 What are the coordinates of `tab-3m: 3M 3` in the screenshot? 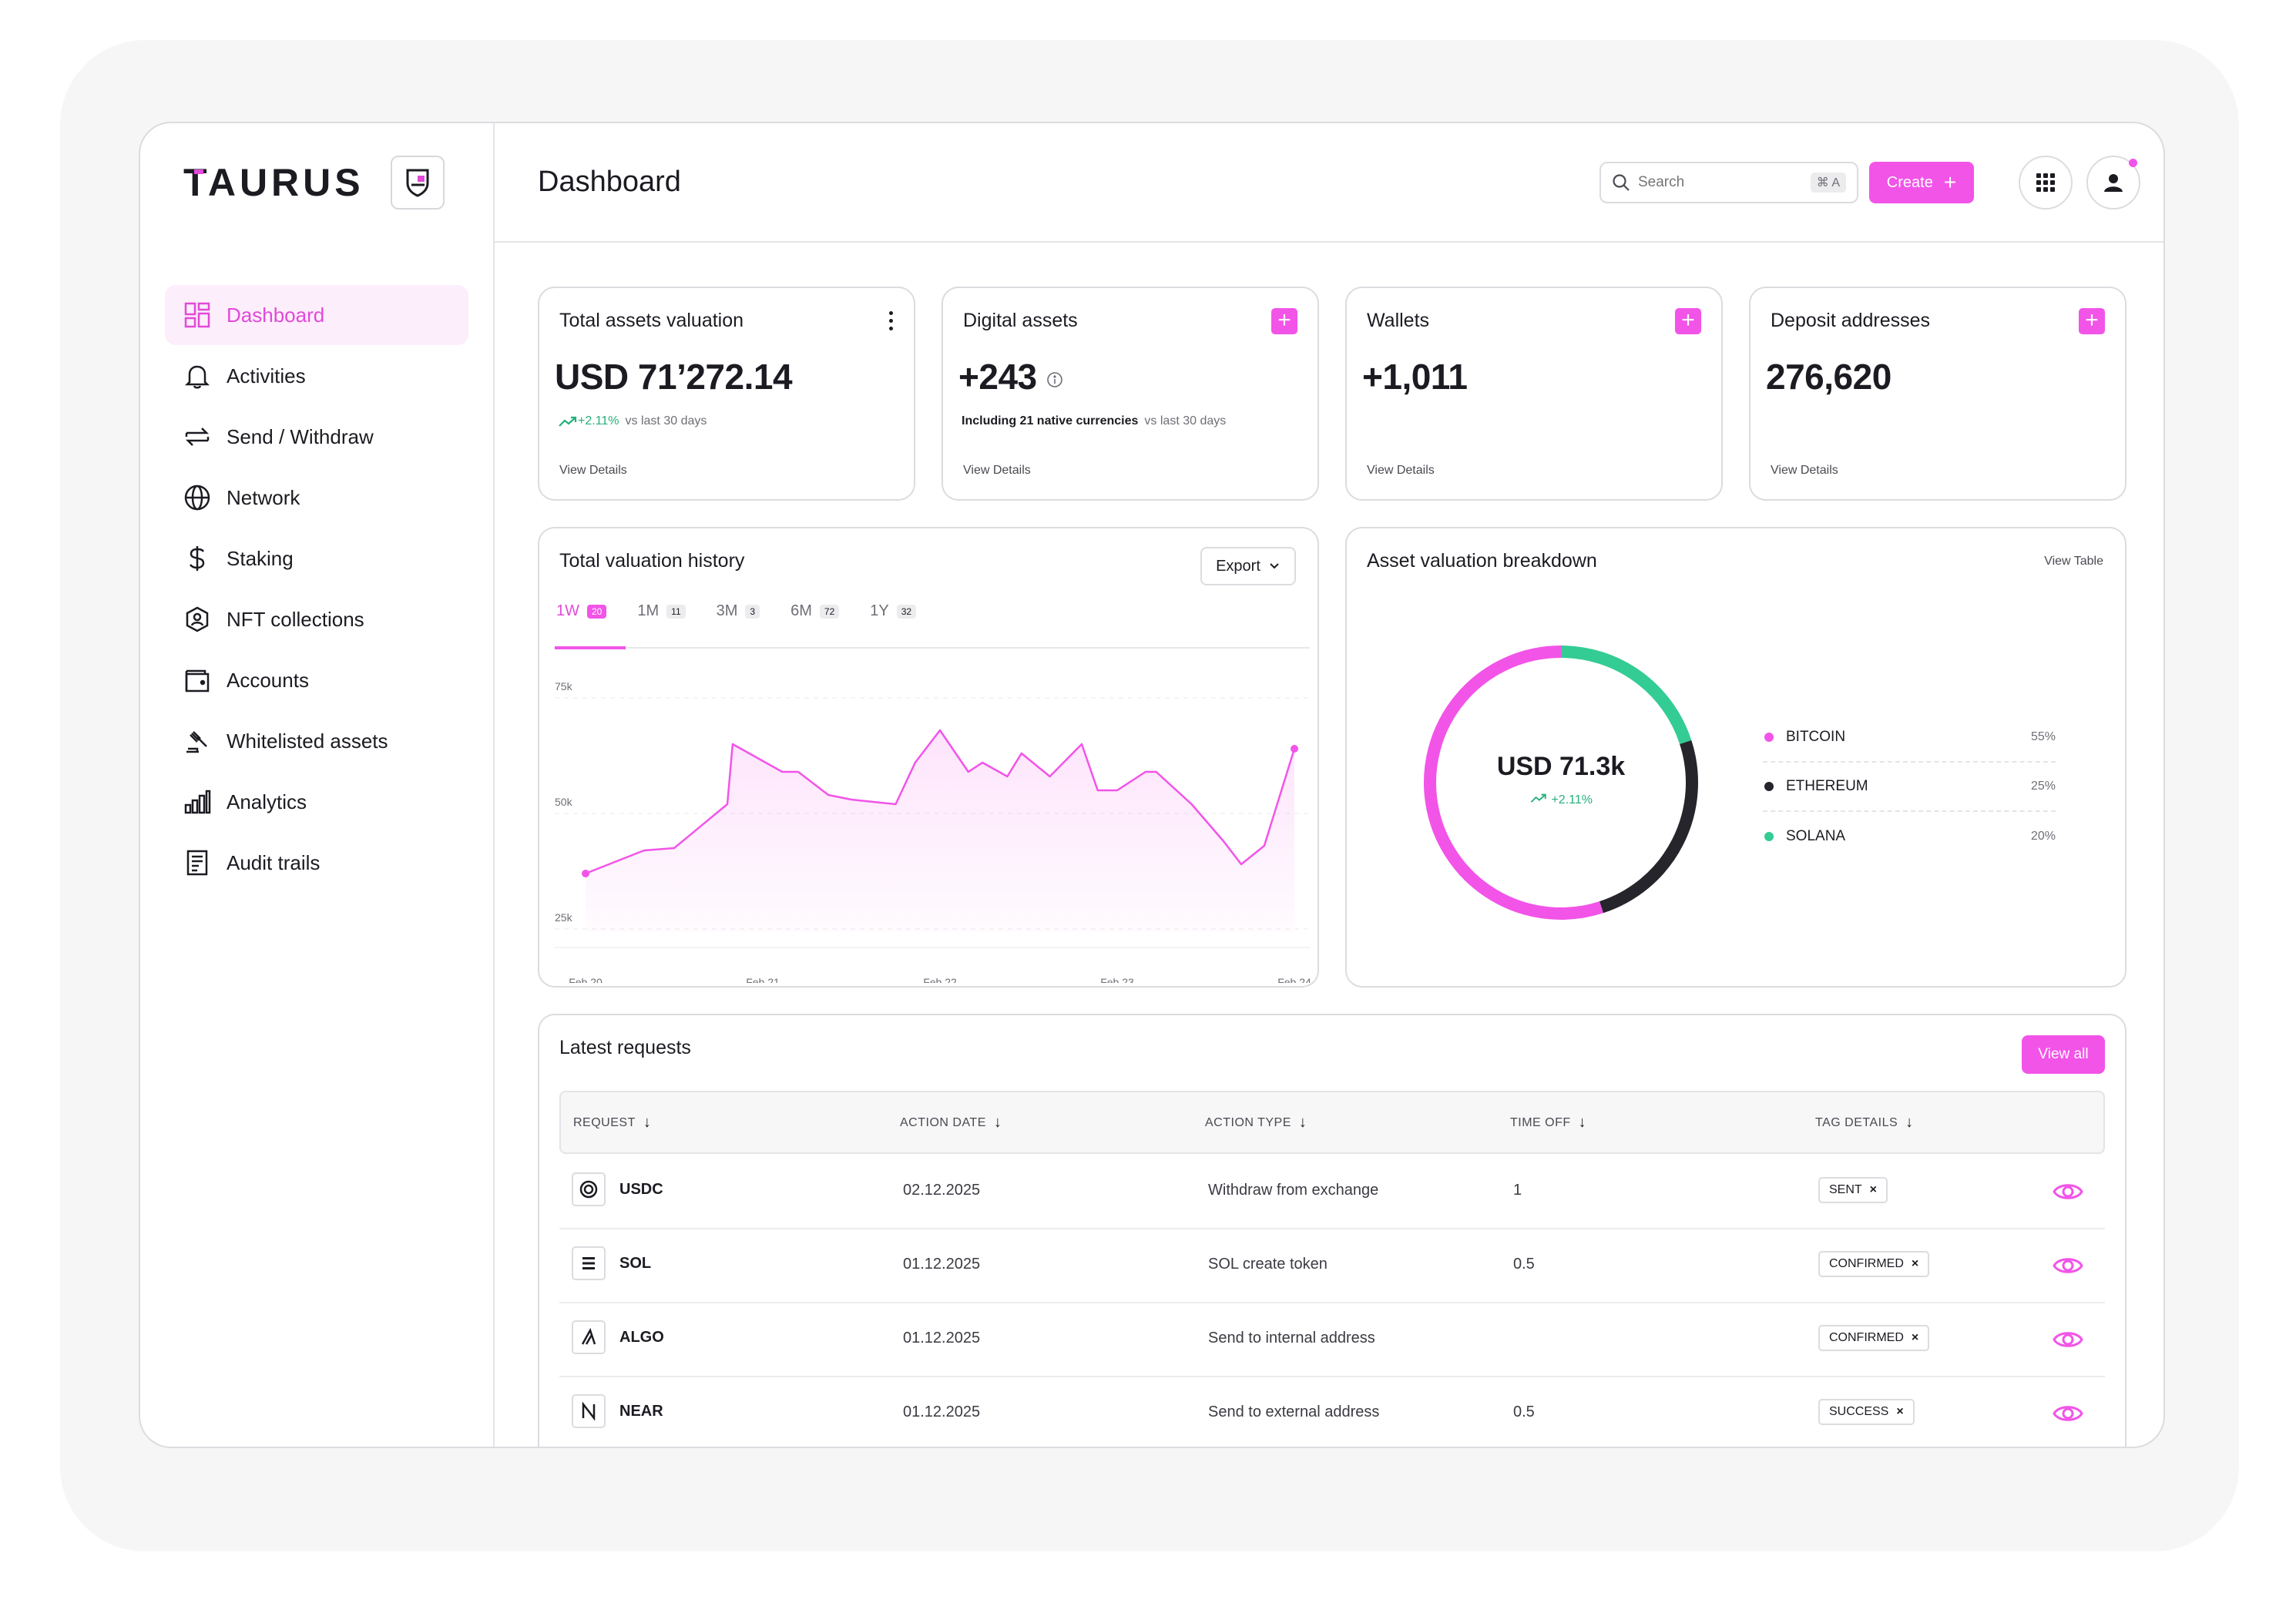 It's located at (738, 611).